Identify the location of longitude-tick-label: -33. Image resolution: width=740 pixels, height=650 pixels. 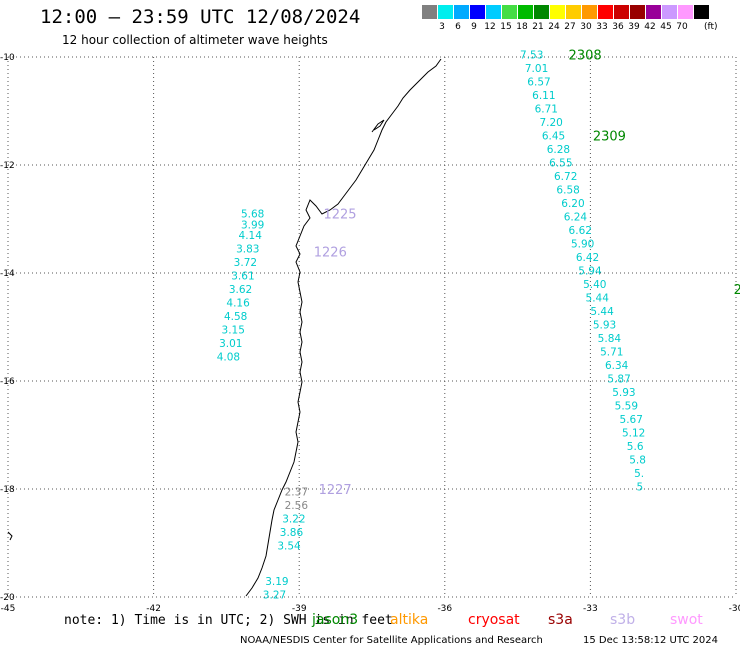
(590, 609).